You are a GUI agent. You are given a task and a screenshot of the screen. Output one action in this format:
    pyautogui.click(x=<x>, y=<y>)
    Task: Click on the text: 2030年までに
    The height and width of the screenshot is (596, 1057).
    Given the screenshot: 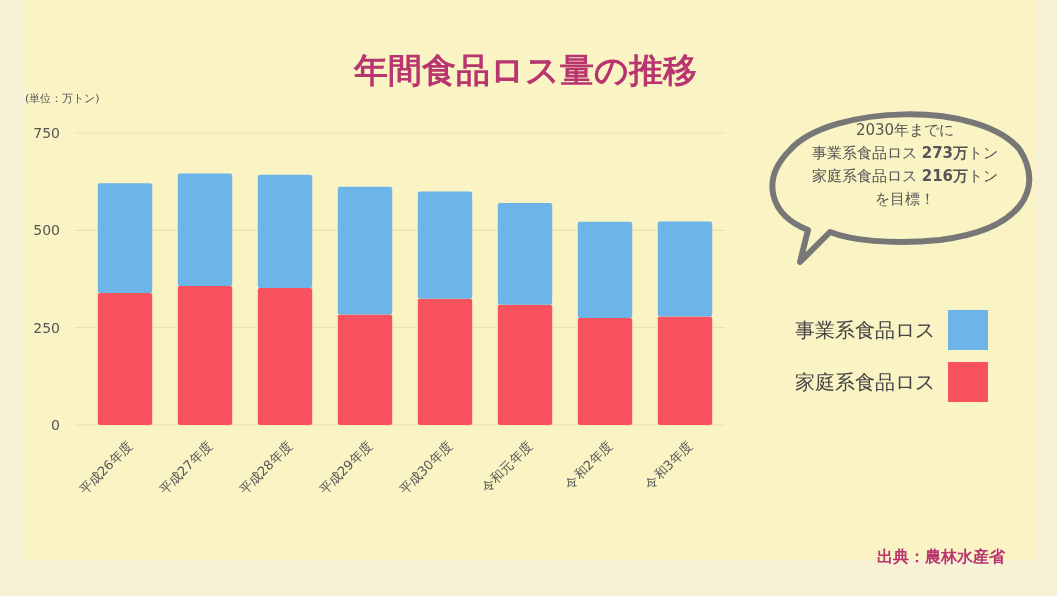 What is the action you would take?
    pyautogui.click(x=905, y=130)
    